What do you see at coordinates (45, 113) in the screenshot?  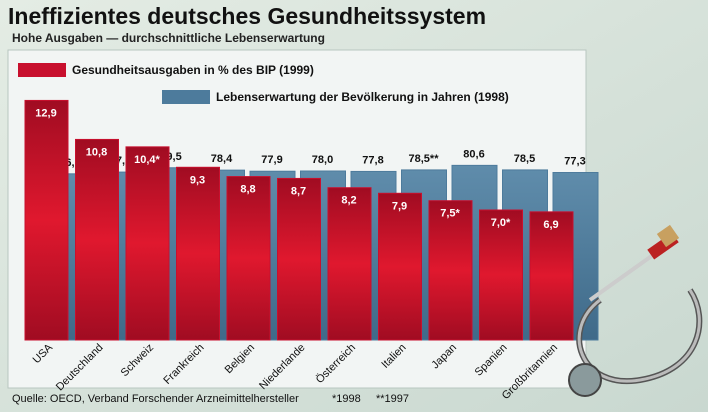 I see `value-label: 12,9` at bounding box center [45, 113].